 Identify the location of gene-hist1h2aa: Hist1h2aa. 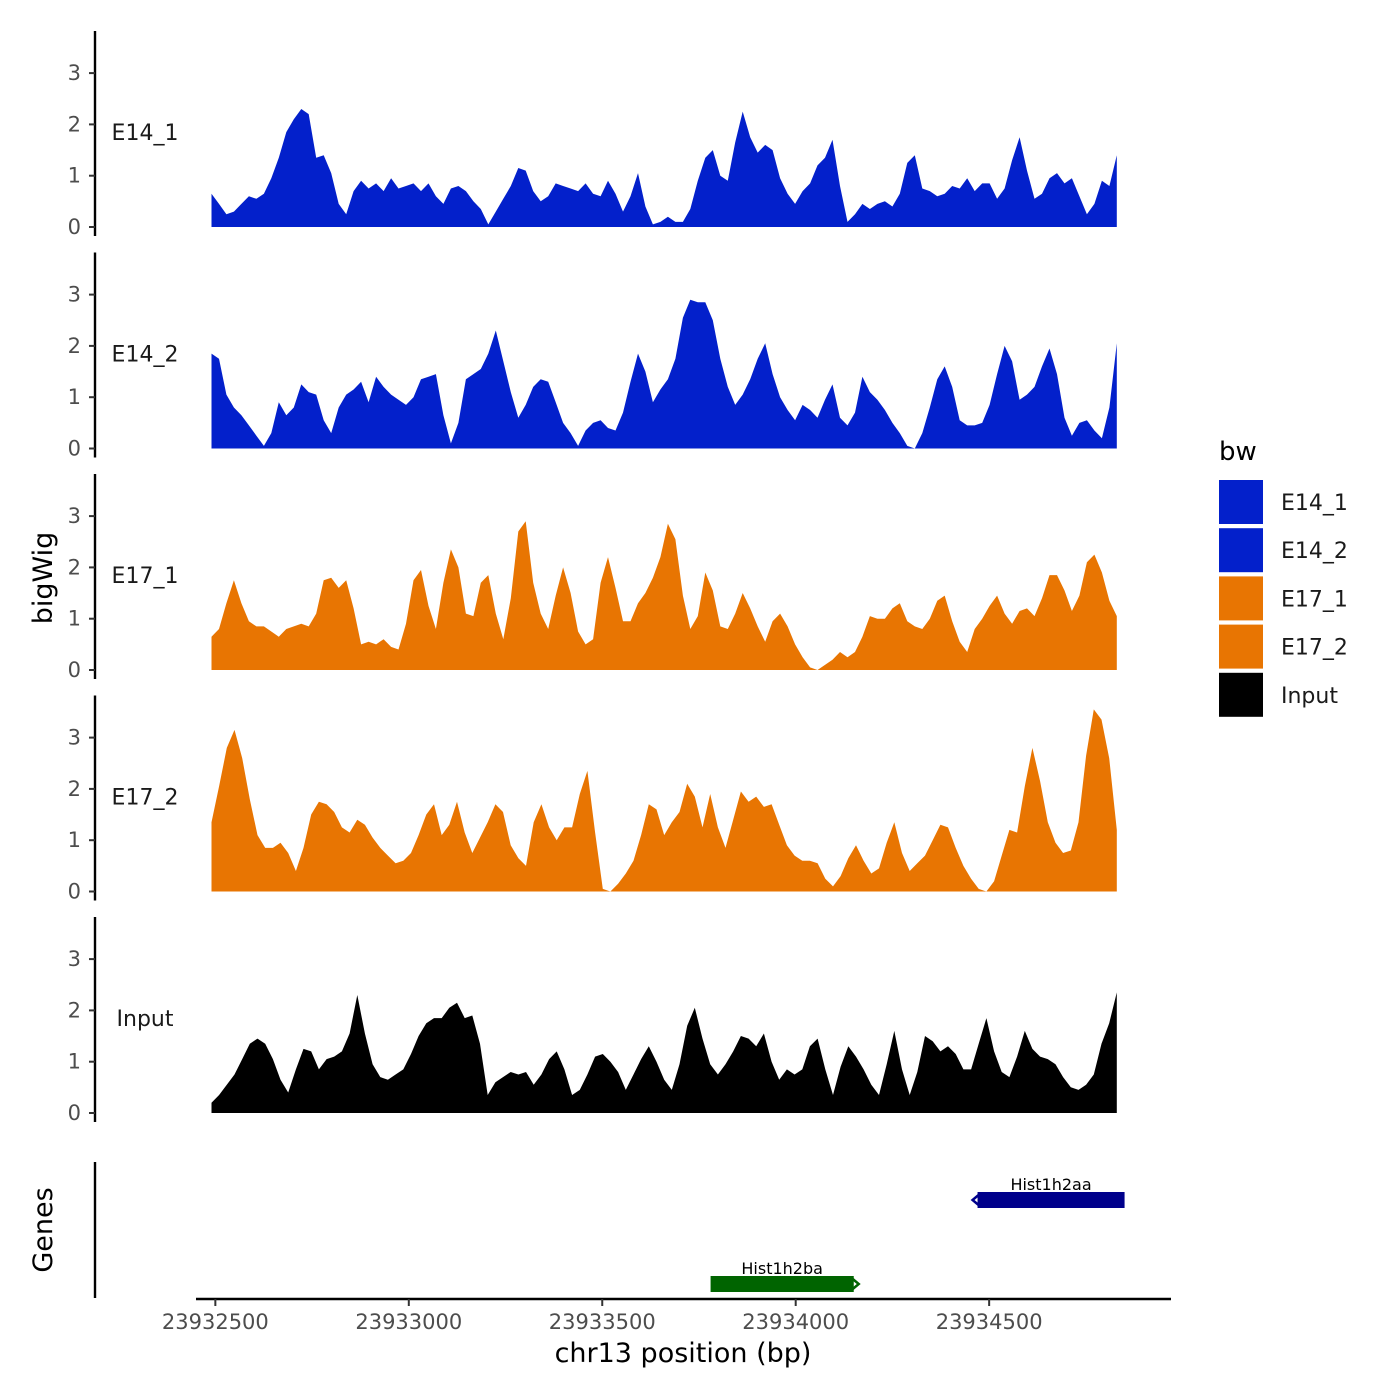
(1047, 1191).